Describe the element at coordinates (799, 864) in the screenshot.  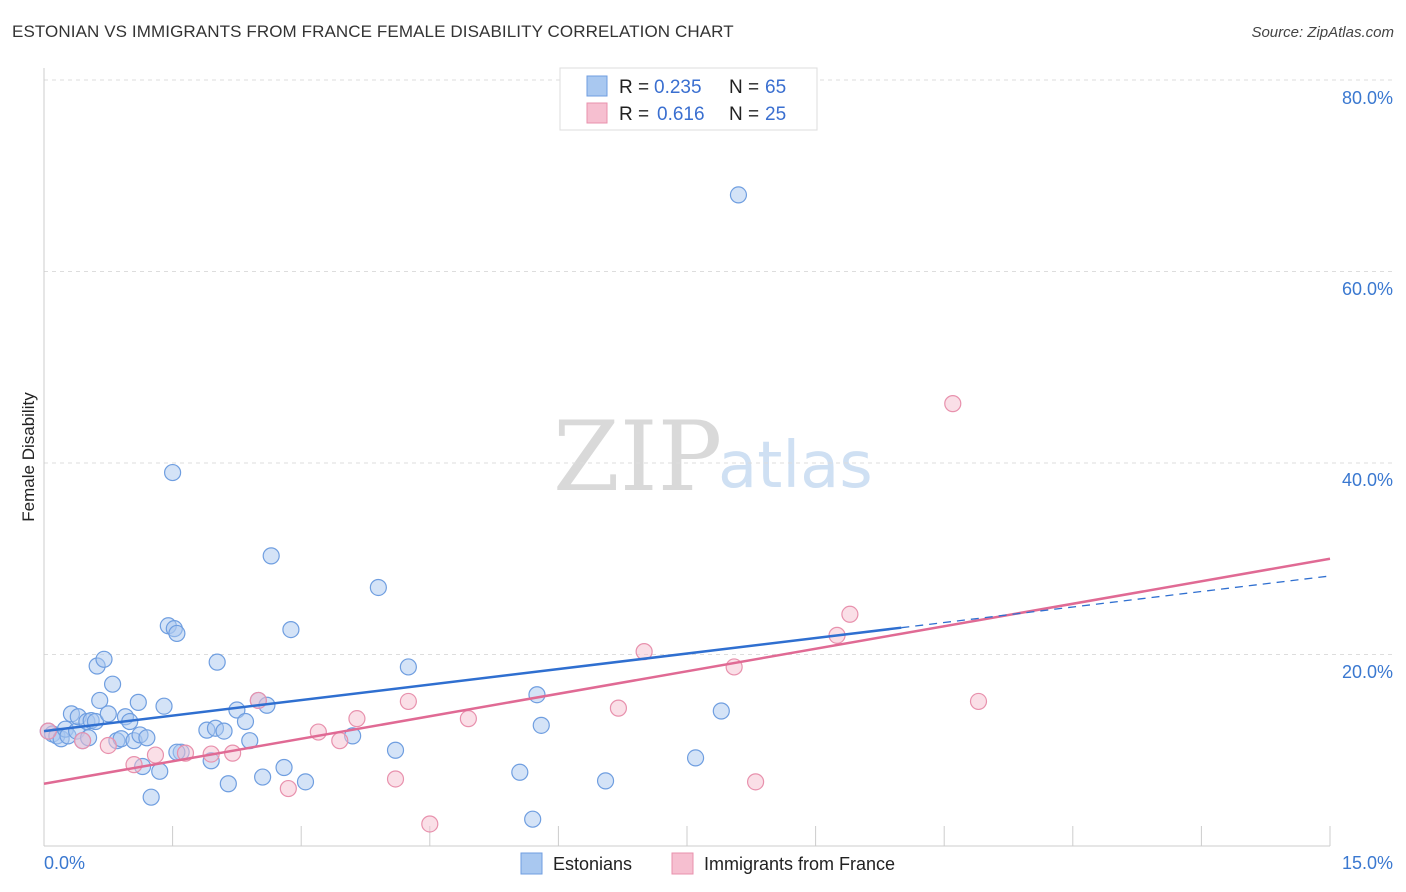
I see `bottom-legend-label-france: Immigrants from France` at that location.